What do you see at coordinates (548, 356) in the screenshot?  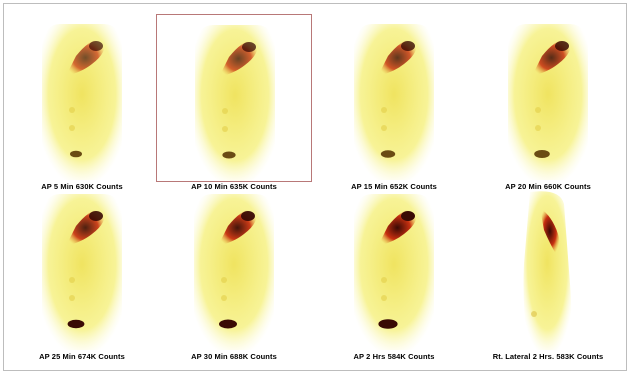 I see `scan-caption: Rt. Lateral 2 Hrs. 583K Counts` at bounding box center [548, 356].